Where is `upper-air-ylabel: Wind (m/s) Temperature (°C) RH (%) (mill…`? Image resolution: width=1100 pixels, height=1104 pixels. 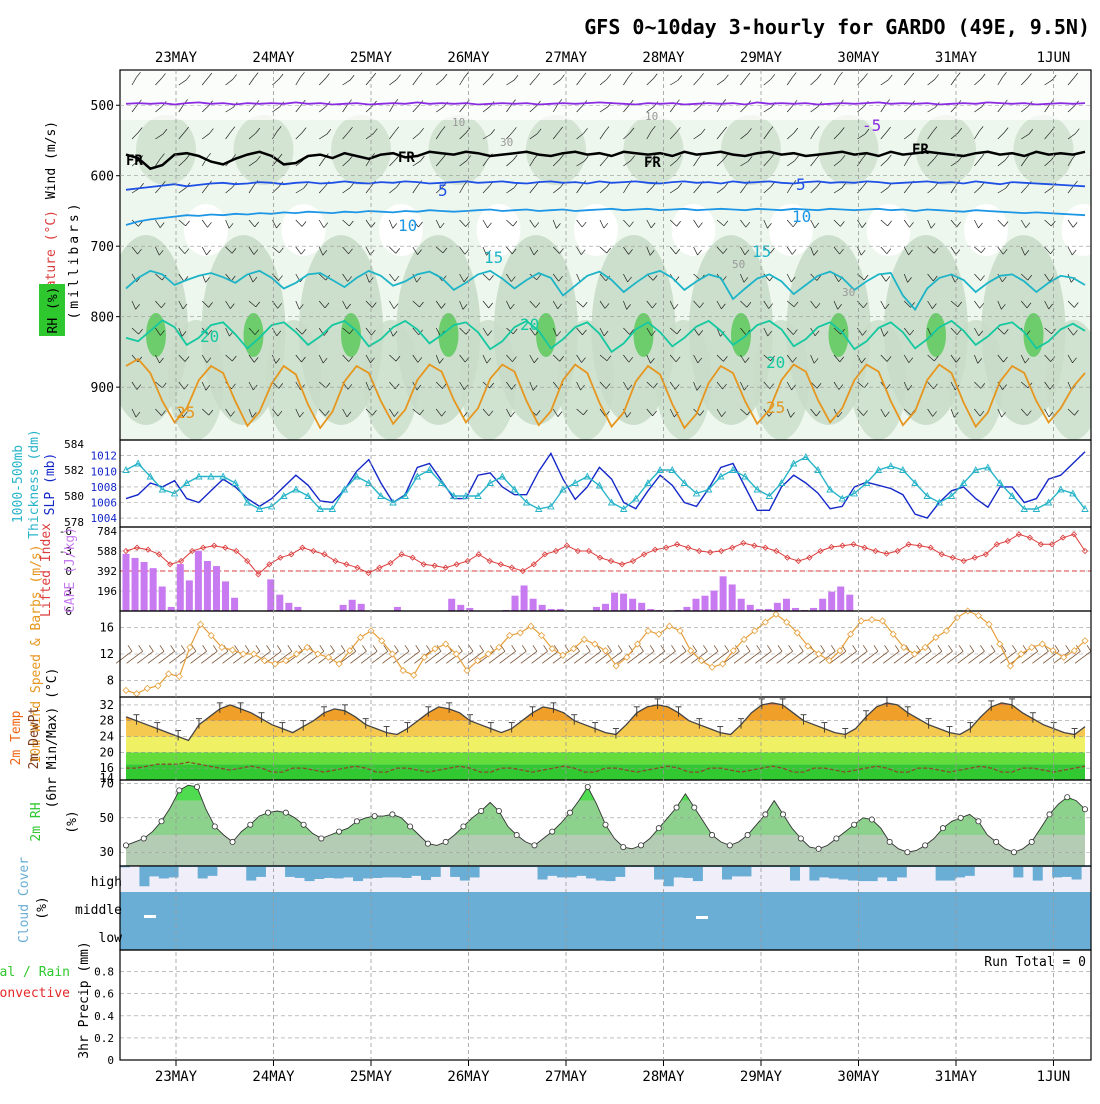 upper-air-ylabel: Wind (m/s) Temperature (°C) RH (%) (mill… is located at coordinates (60, 228).